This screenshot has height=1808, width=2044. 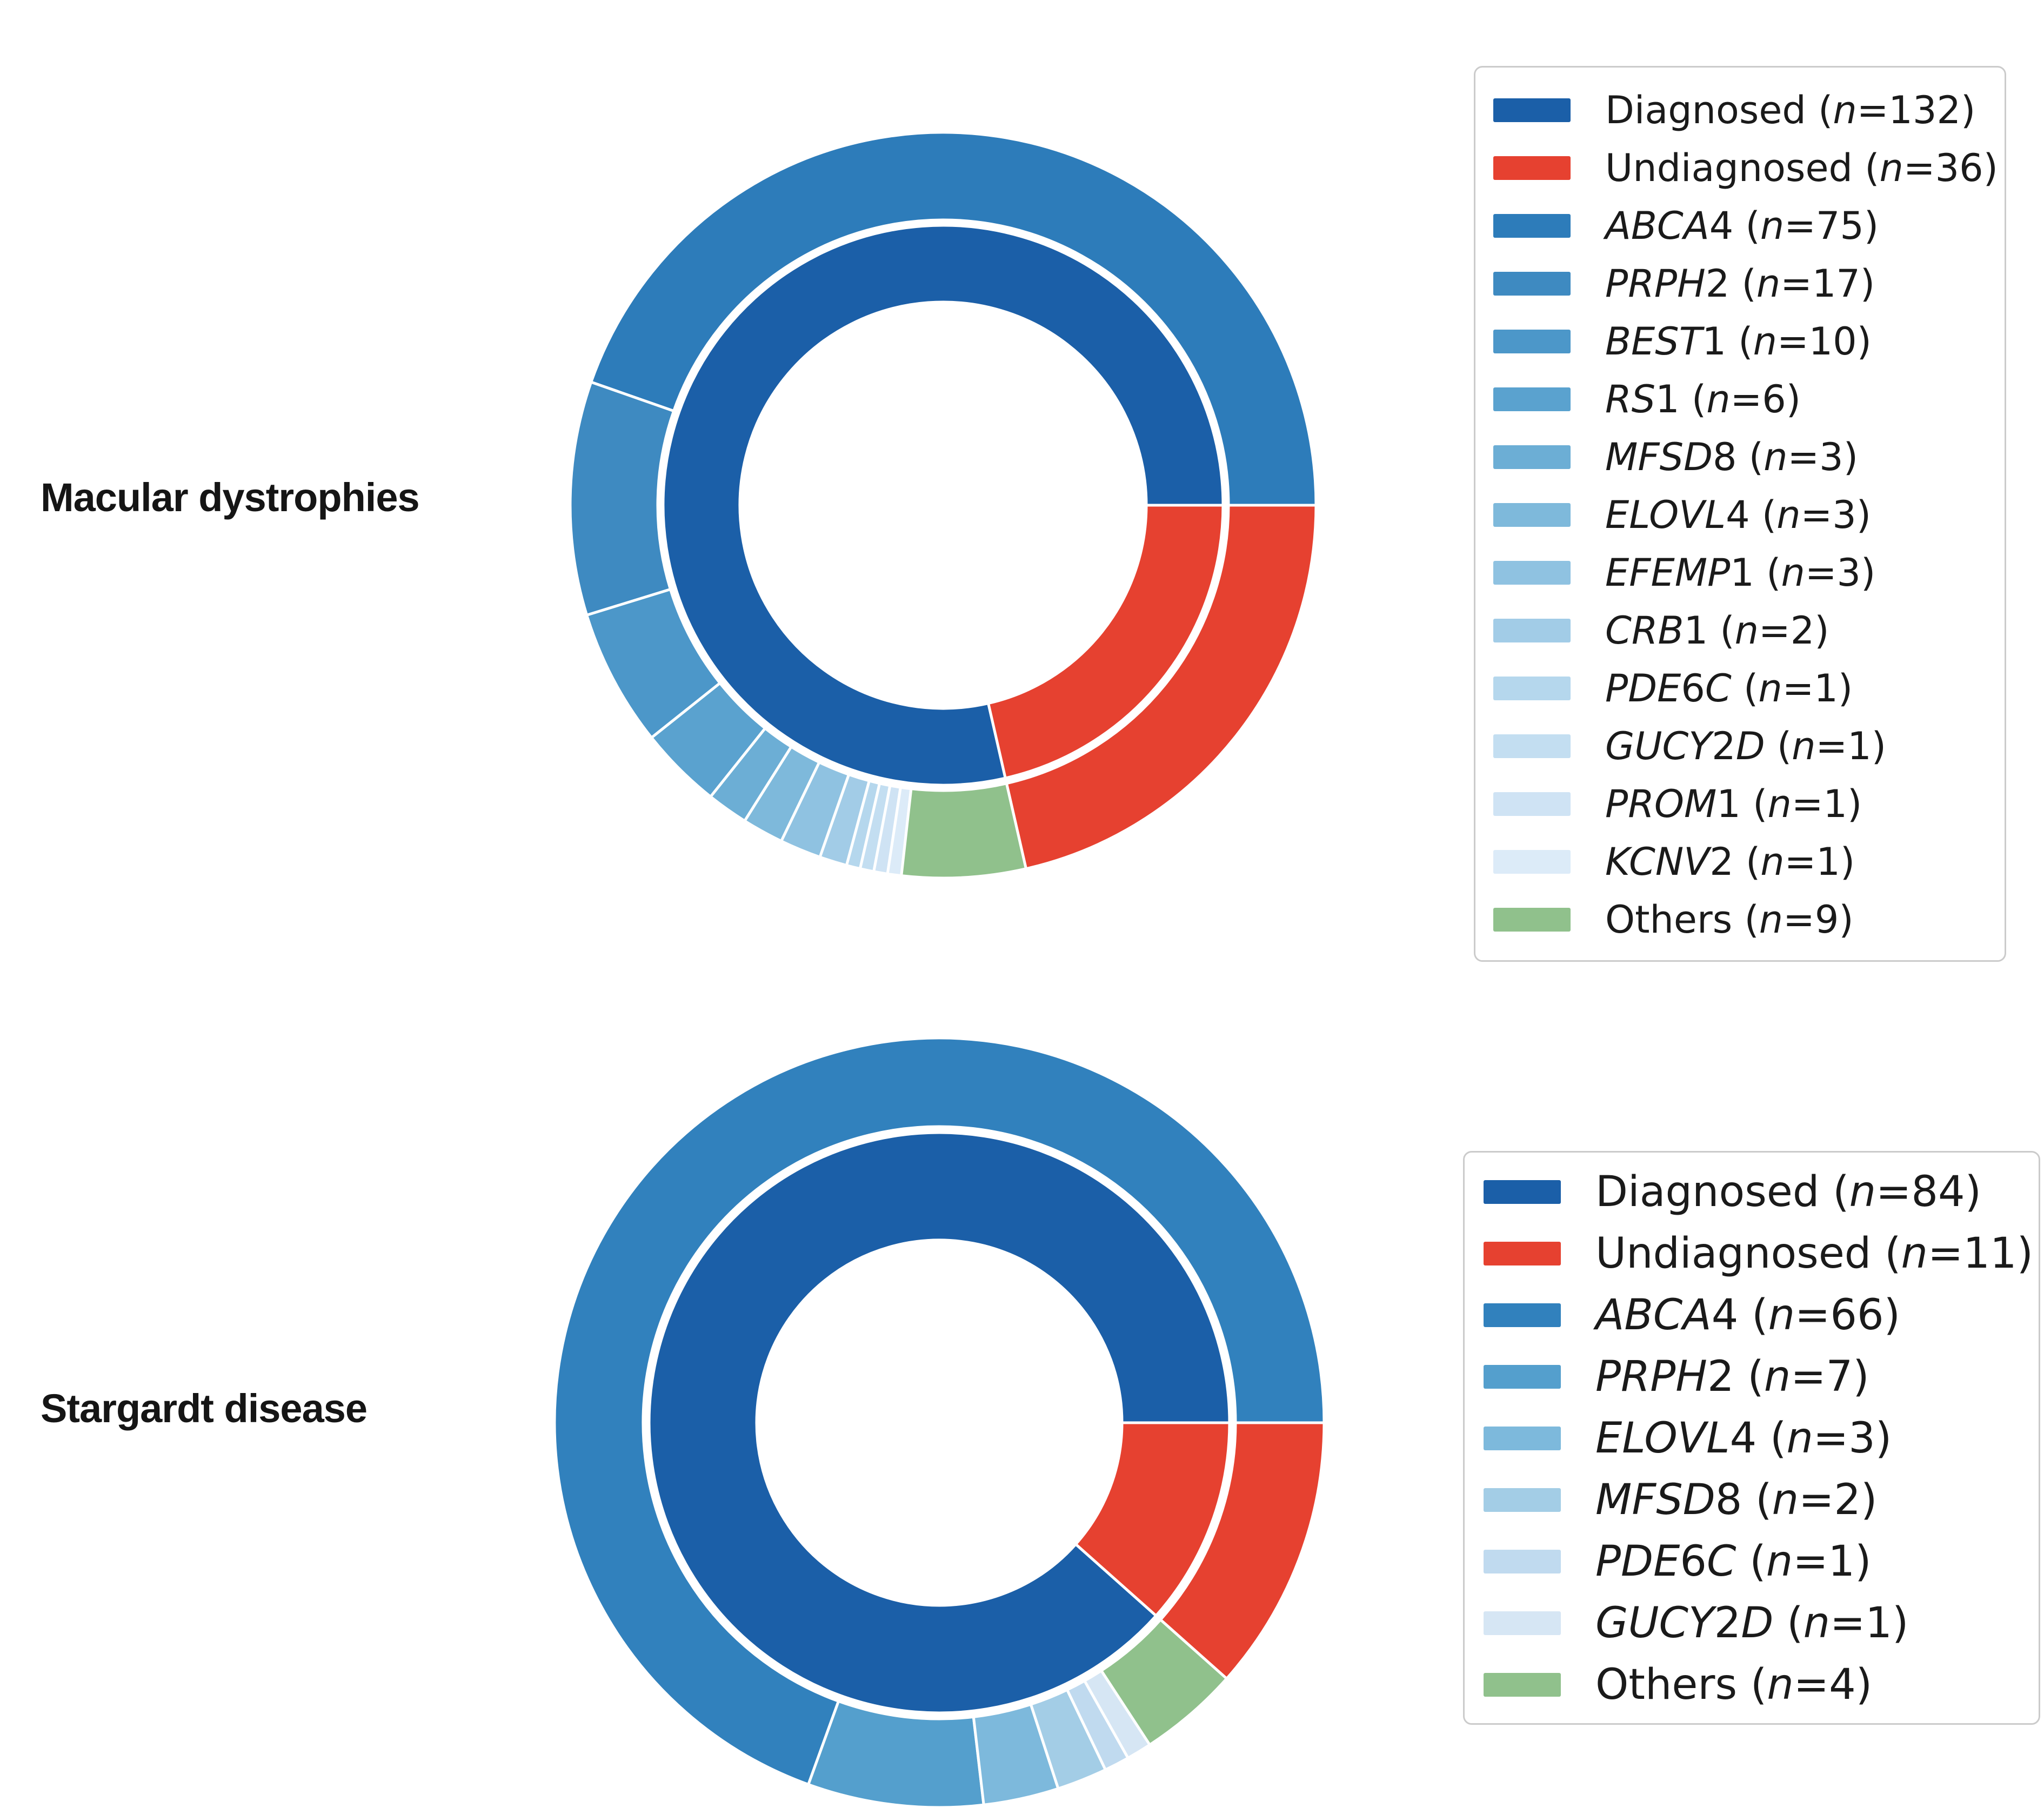 I want to click on legend-item-mfsd8: MFSD8 (n=2), so click(x=1761, y=1500).